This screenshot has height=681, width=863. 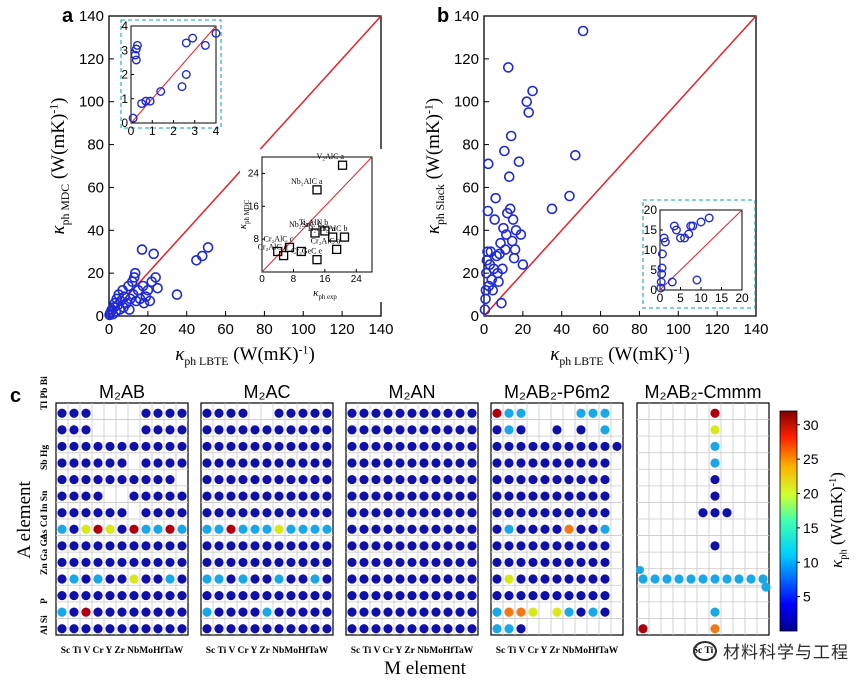 I want to click on y-tick-label: 80, so click(x=95, y=145).